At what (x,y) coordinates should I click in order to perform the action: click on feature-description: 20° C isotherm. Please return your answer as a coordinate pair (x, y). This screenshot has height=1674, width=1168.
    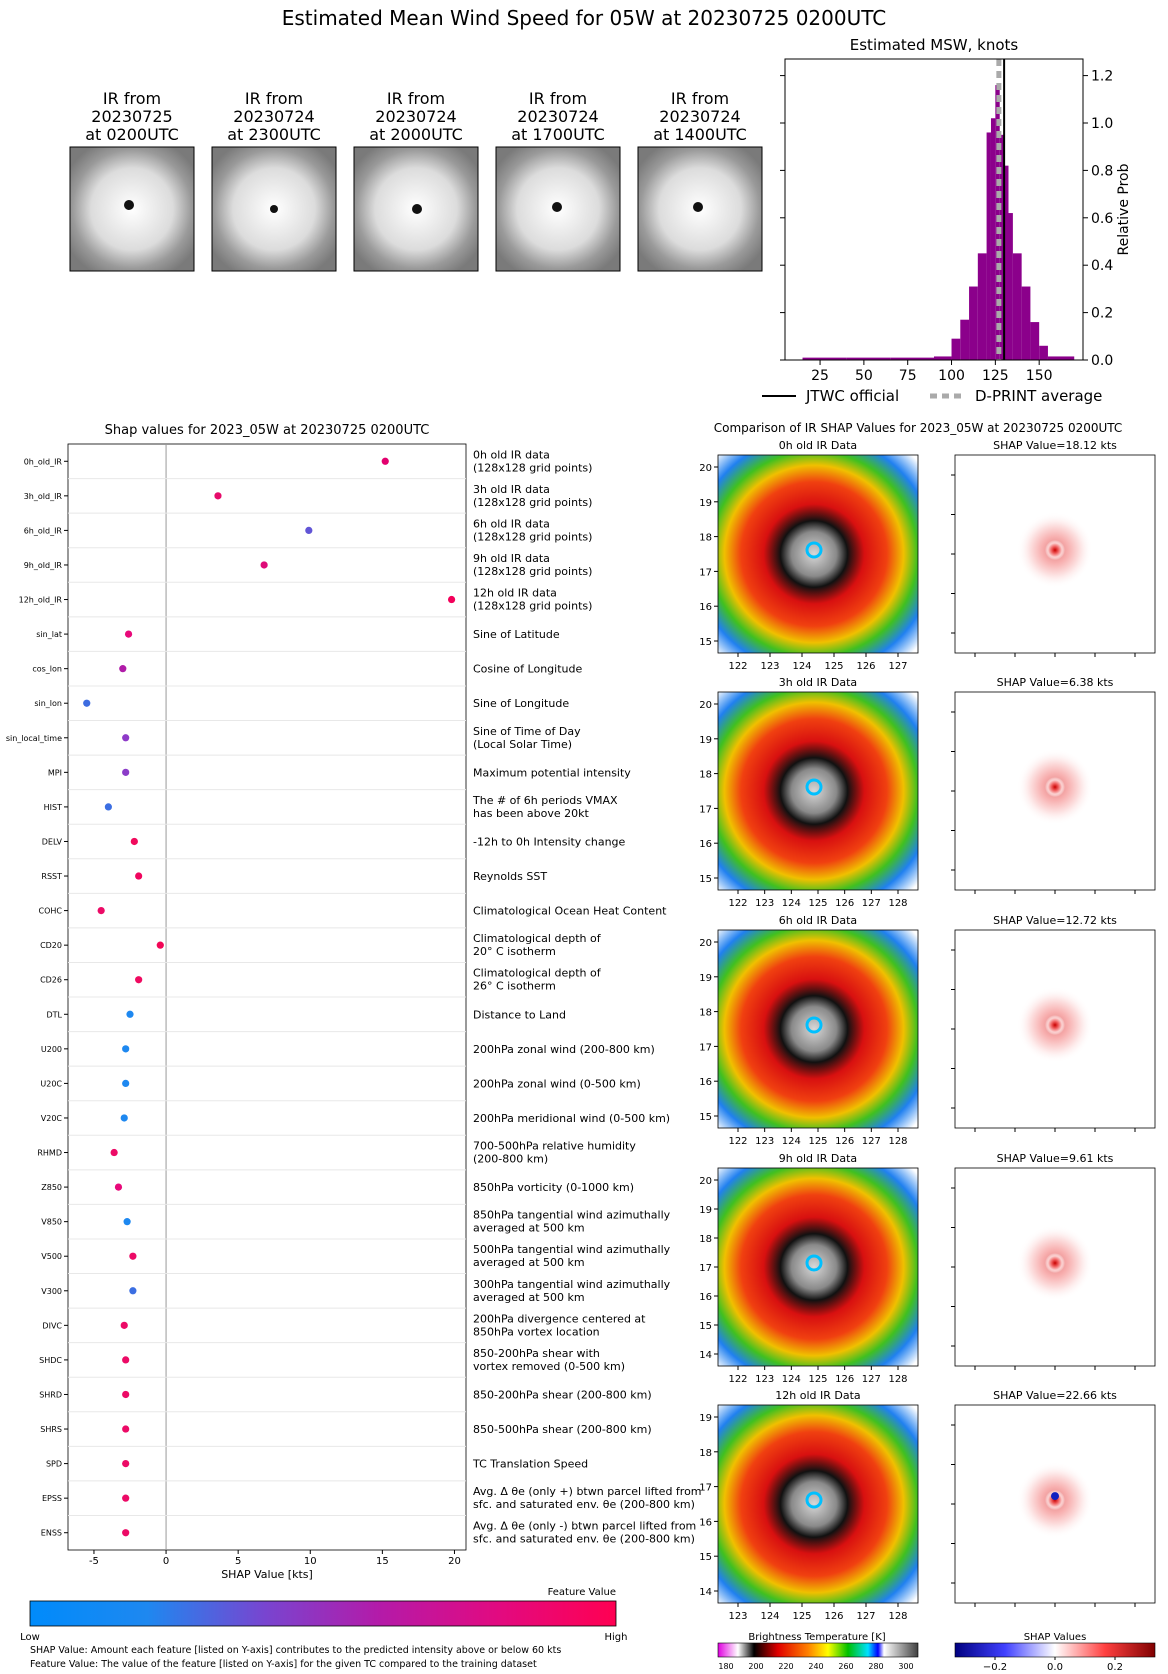
    Looking at the image, I should click on (514, 951).